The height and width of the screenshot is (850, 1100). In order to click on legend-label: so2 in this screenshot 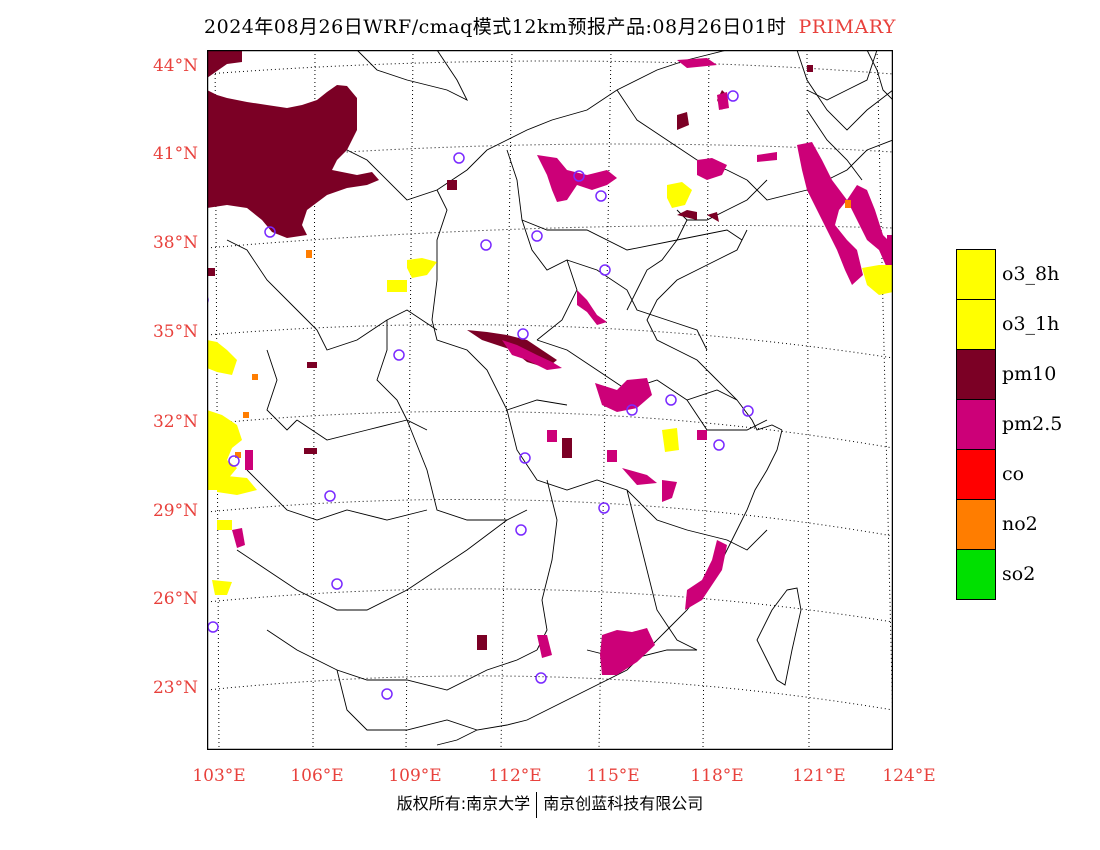, I will do `click(1019, 574)`.